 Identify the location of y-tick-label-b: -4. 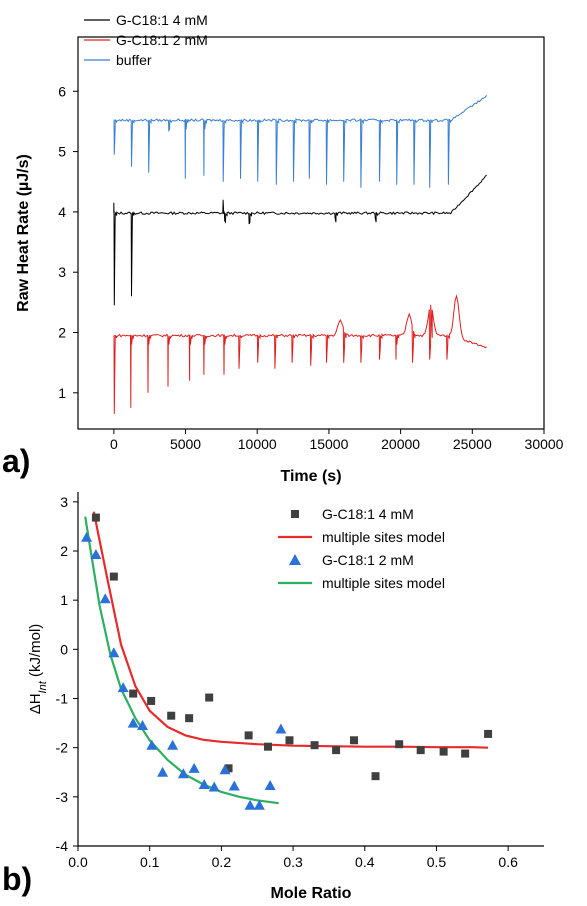
(62, 846).